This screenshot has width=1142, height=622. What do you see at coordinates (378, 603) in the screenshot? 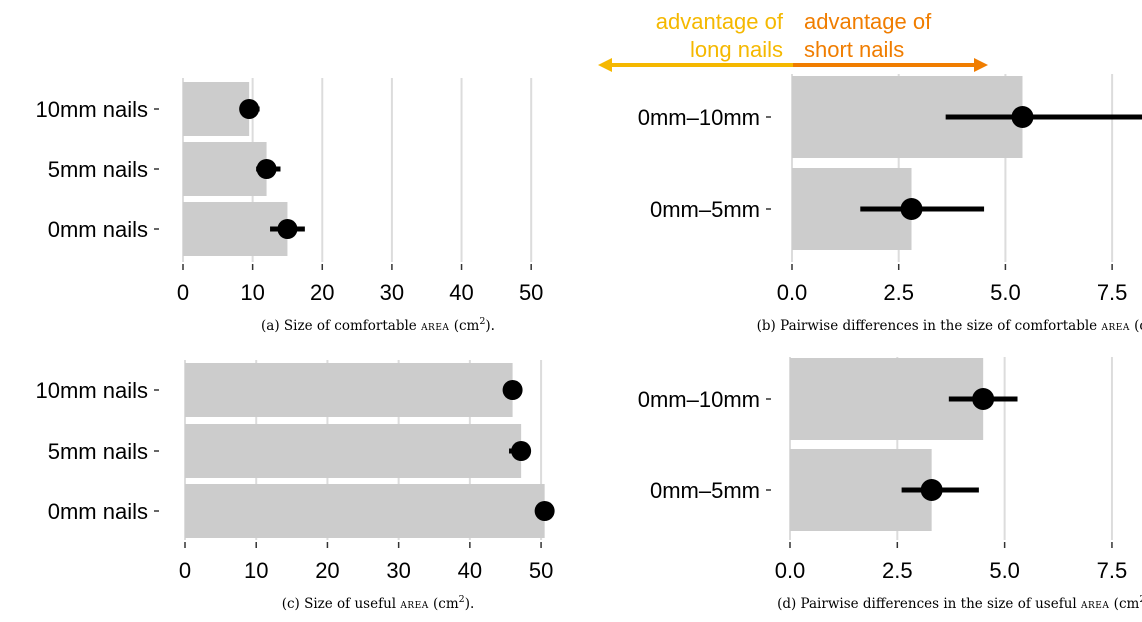
I see `caption-c: (c) Size of useful area (cm2).` at bounding box center [378, 603].